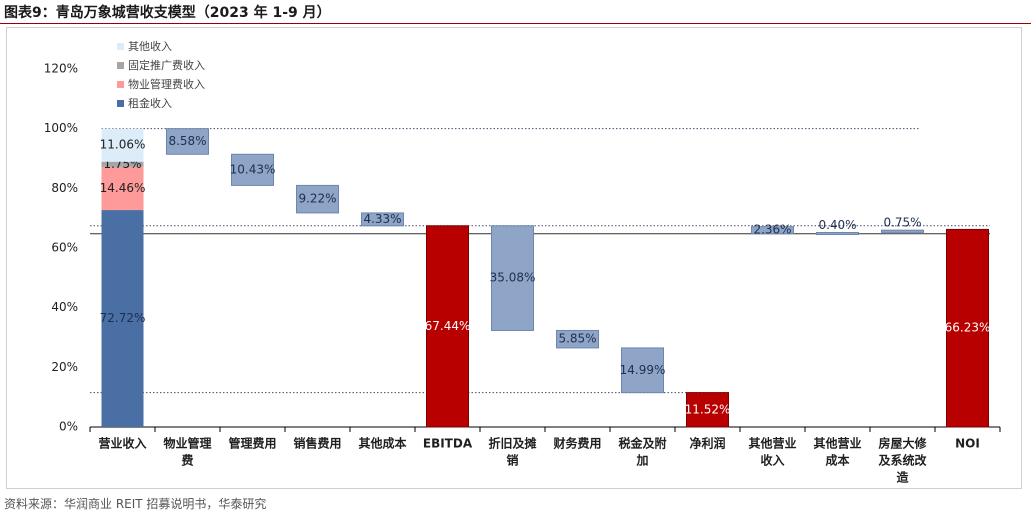 The height and width of the screenshot is (517, 1031). I want to click on x-category-label: 营业收入, so click(122, 443).